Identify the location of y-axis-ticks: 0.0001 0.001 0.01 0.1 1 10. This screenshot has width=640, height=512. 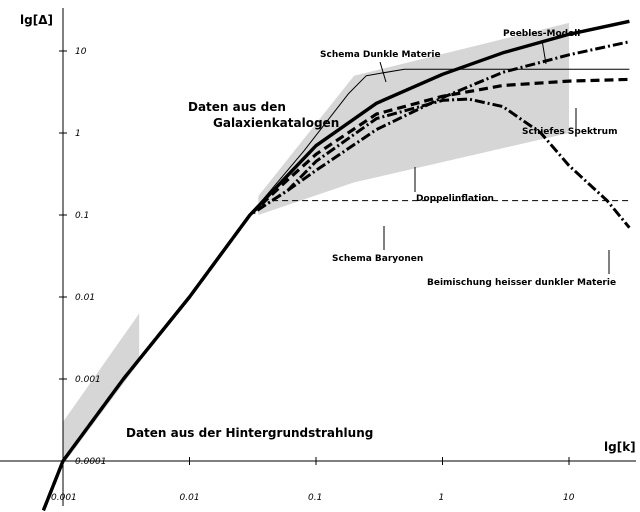
(83, 257).